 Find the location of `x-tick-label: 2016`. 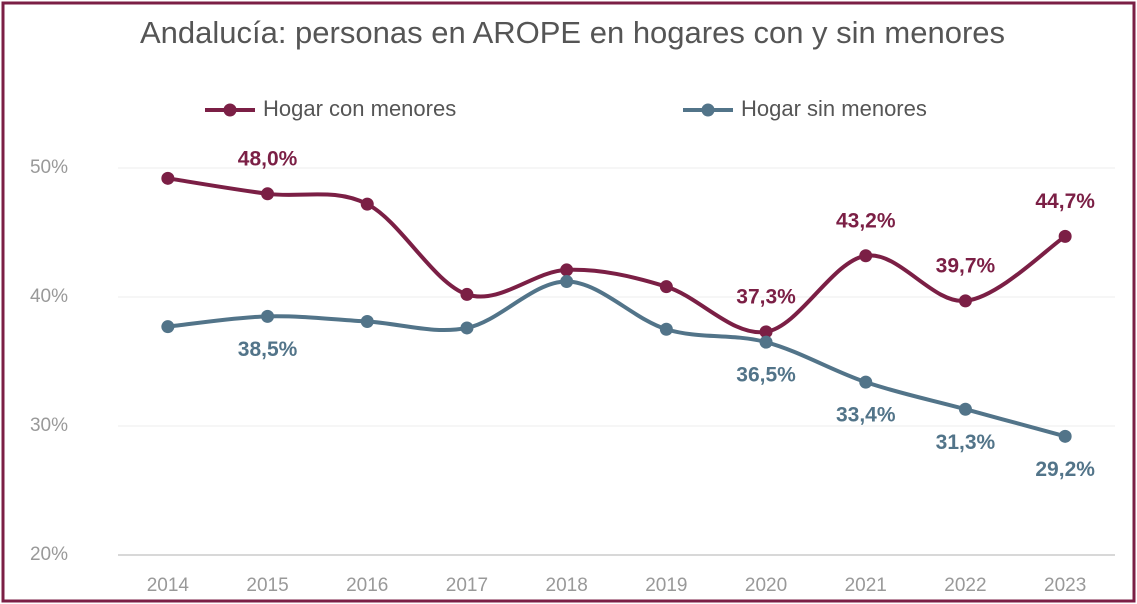

x-tick-label: 2016 is located at coordinates (367, 585).